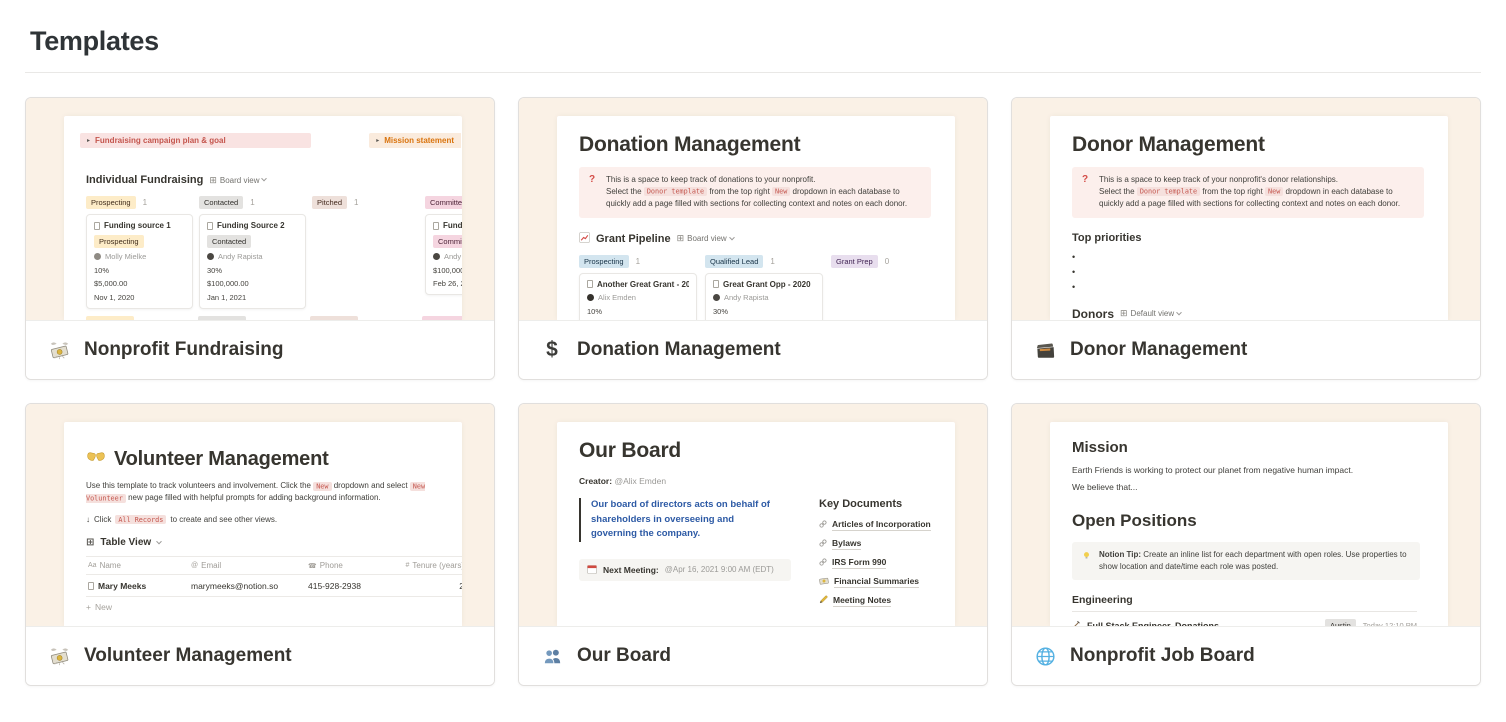 This screenshot has width=1506, height=722. Describe the element at coordinates (1233, 191) in the screenshot. I see `callout-segment: from the top right` at that location.